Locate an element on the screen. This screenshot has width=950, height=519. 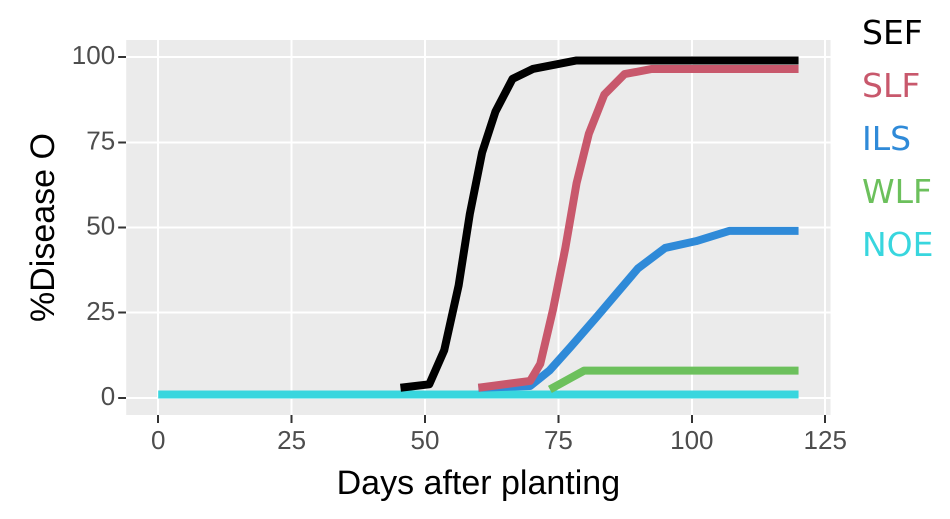
series-label: SEF is located at coordinates (893, 33).